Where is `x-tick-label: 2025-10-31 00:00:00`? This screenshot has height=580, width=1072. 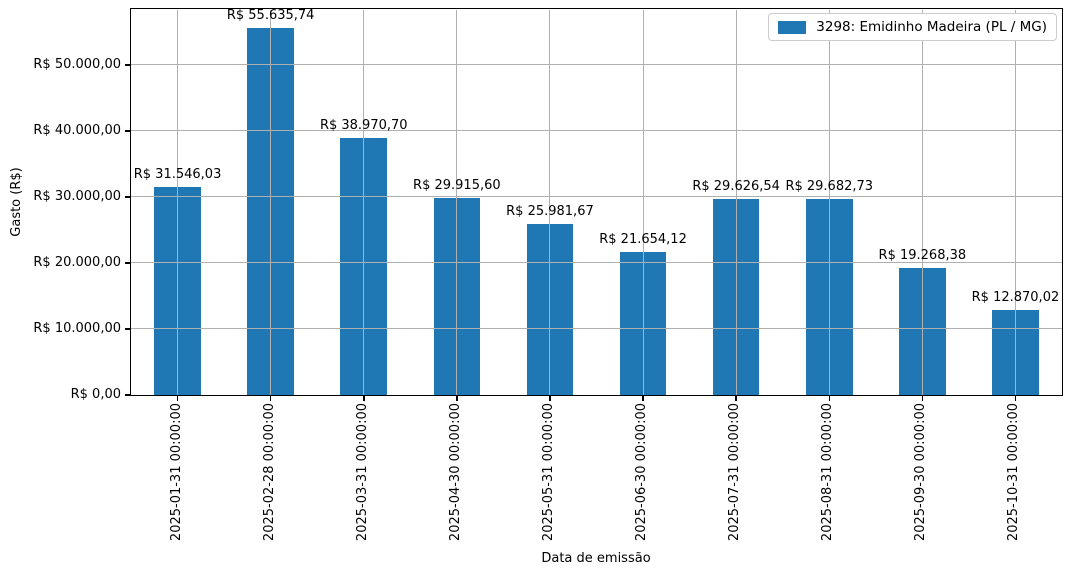 x-tick-label: 2025-10-31 00:00:00 is located at coordinates (1014, 472).